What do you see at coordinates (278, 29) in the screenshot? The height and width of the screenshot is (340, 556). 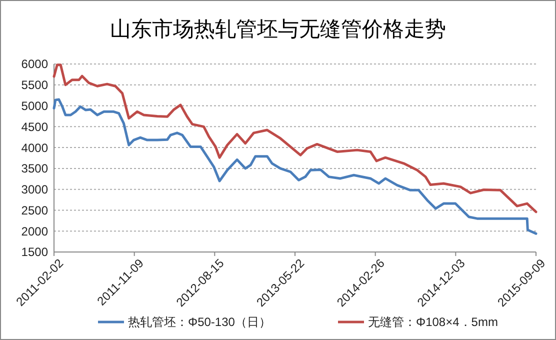 I see `chart-title: 山东市场热轧管坯与无缝管价格走势` at bounding box center [278, 29].